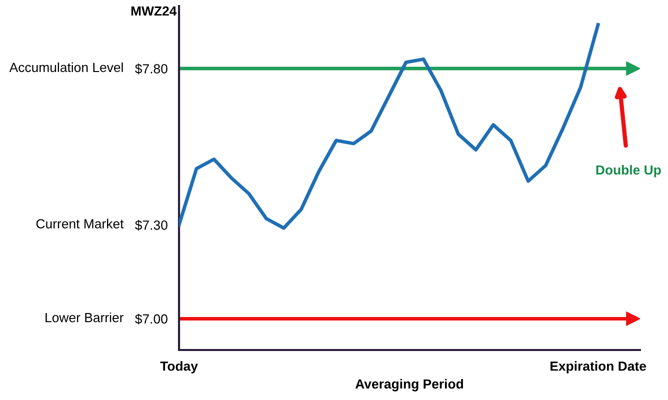  Describe the element at coordinates (154, 11) in the screenshot. I see `chart-title: MWZ24` at that location.